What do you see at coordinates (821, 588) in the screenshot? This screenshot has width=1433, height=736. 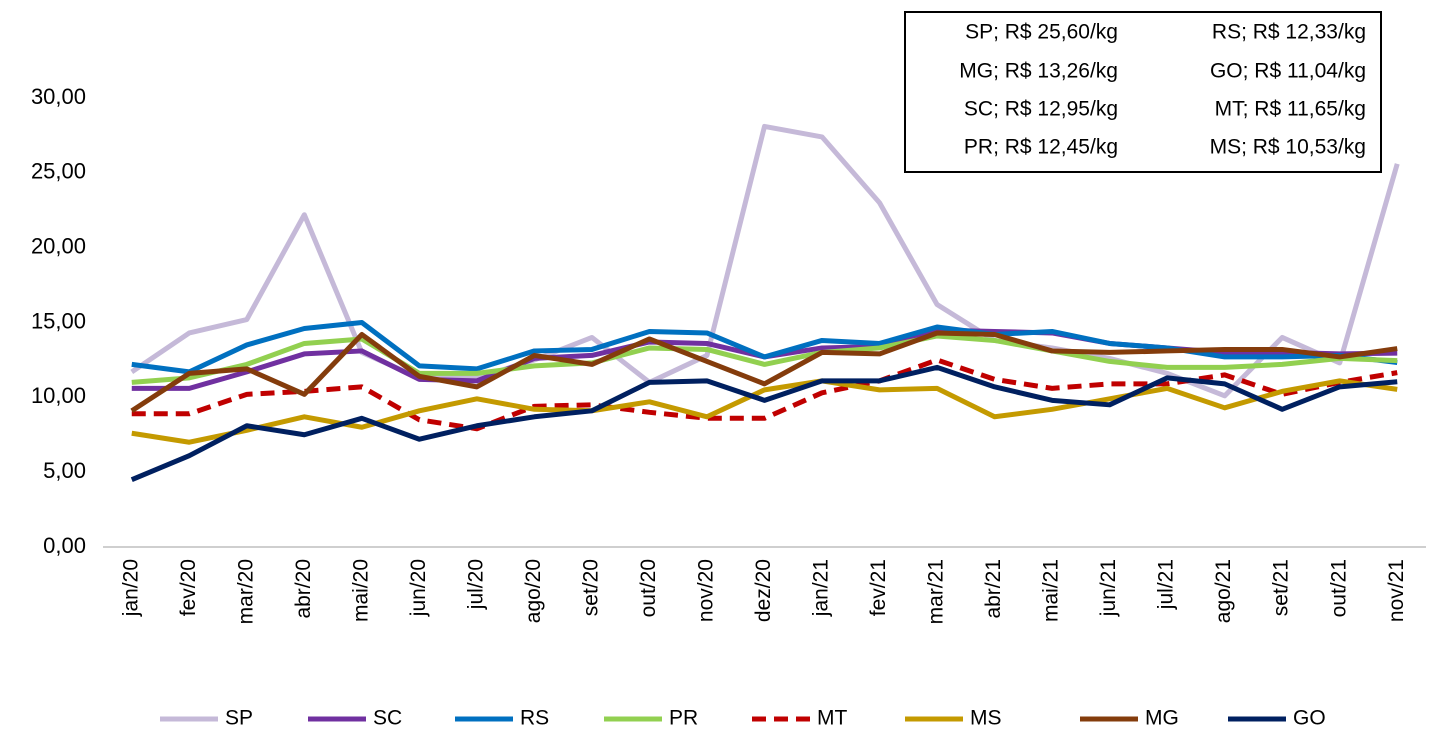 I see `x-tick-label: jan/21` at bounding box center [821, 588].